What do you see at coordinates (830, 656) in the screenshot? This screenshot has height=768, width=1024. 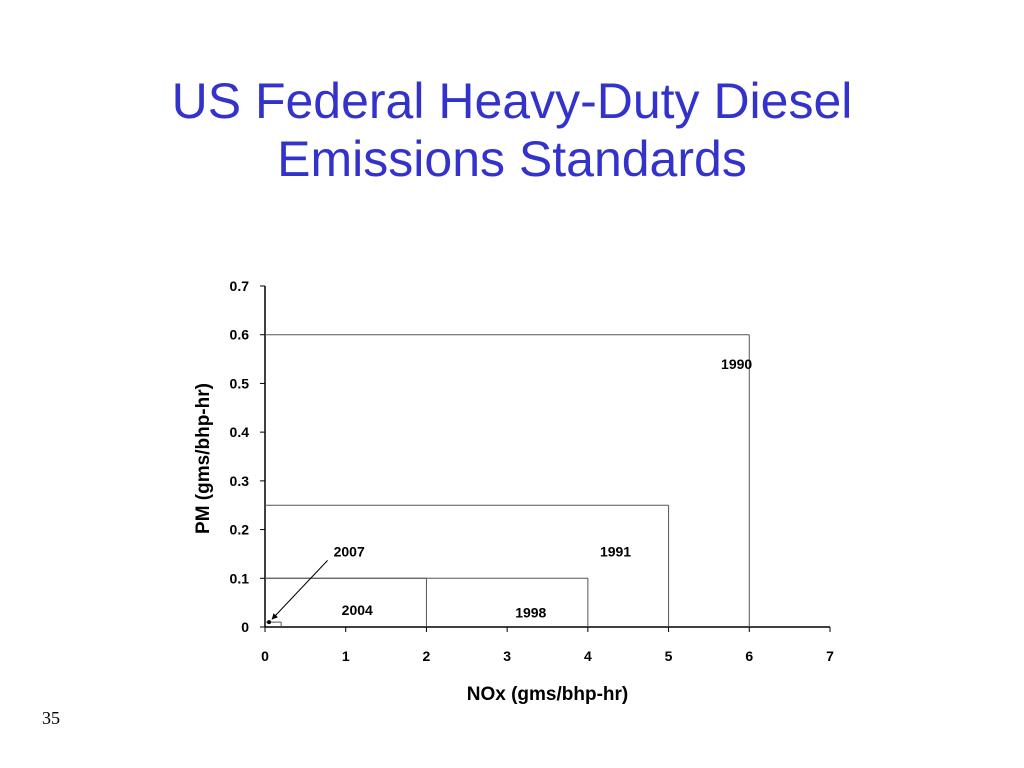 I see `x-tick-label: 7` at bounding box center [830, 656].